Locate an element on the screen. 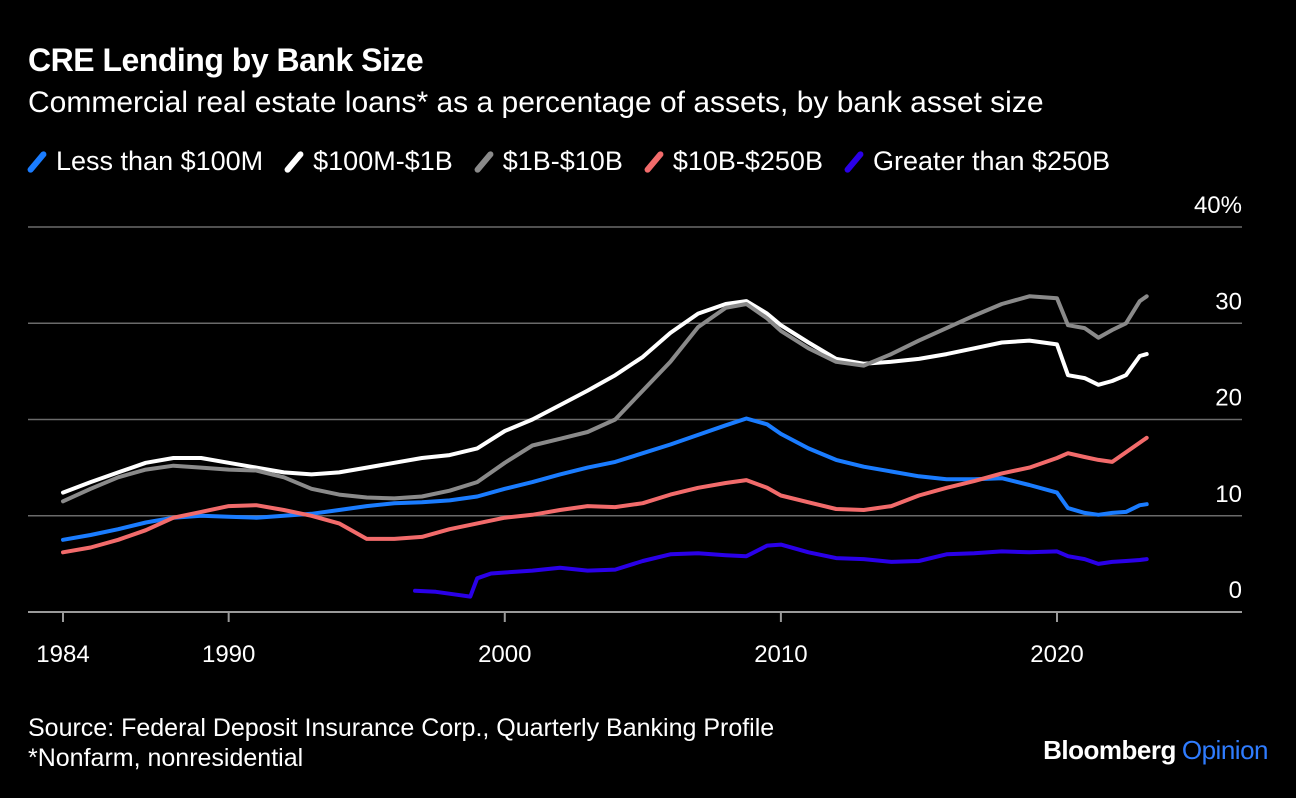  legend-item-less-than-100m: Less than $100M is located at coordinates (145, 161).